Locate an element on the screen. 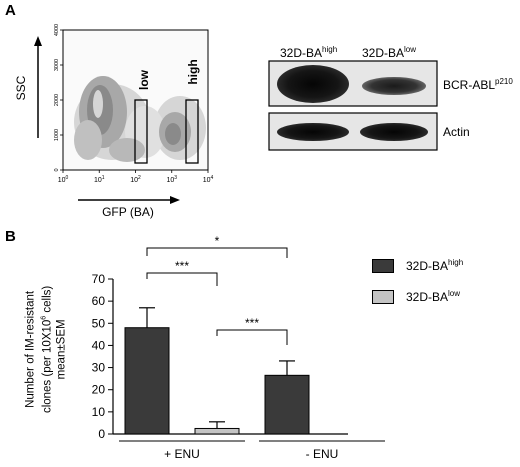  gate-low is located at coordinates (141, 131).